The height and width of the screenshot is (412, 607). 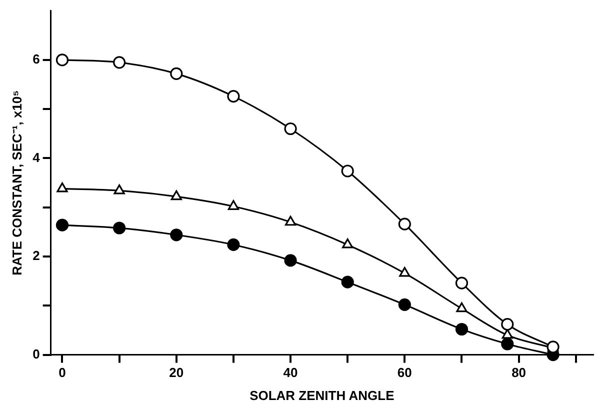 I want to click on x-tick-label: 80, so click(x=519, y=372).